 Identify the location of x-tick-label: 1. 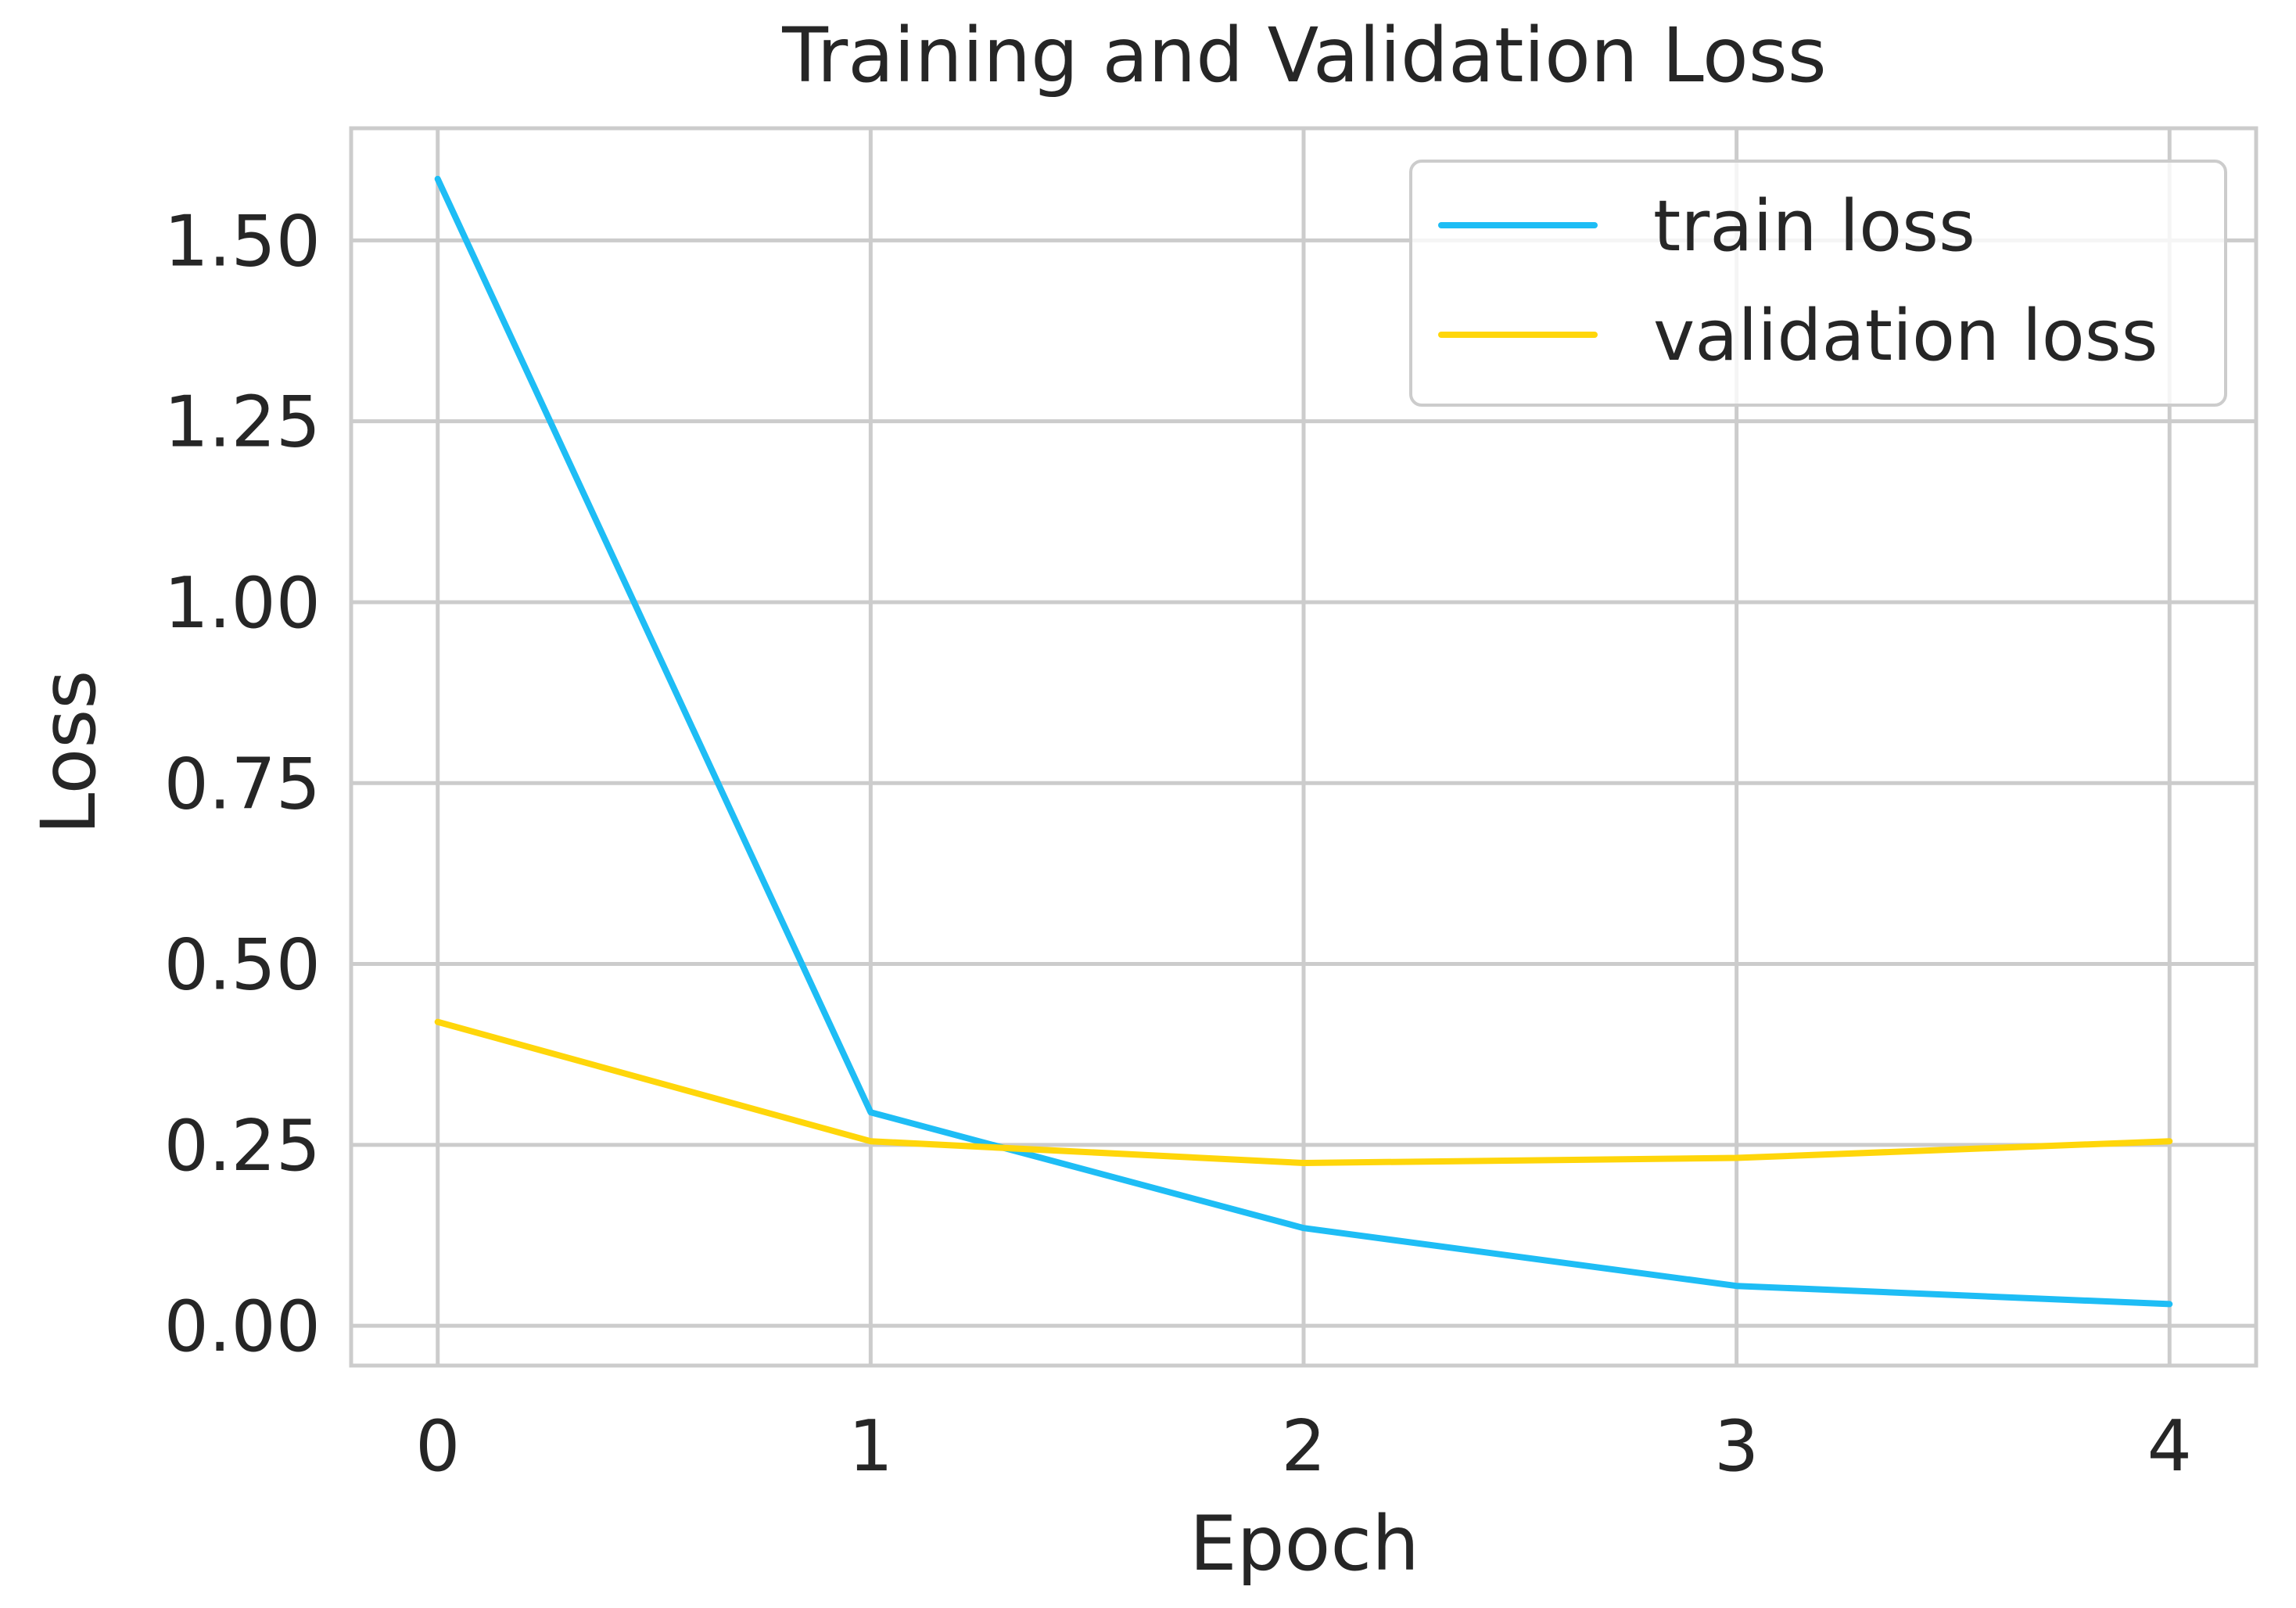
(870, 1446).